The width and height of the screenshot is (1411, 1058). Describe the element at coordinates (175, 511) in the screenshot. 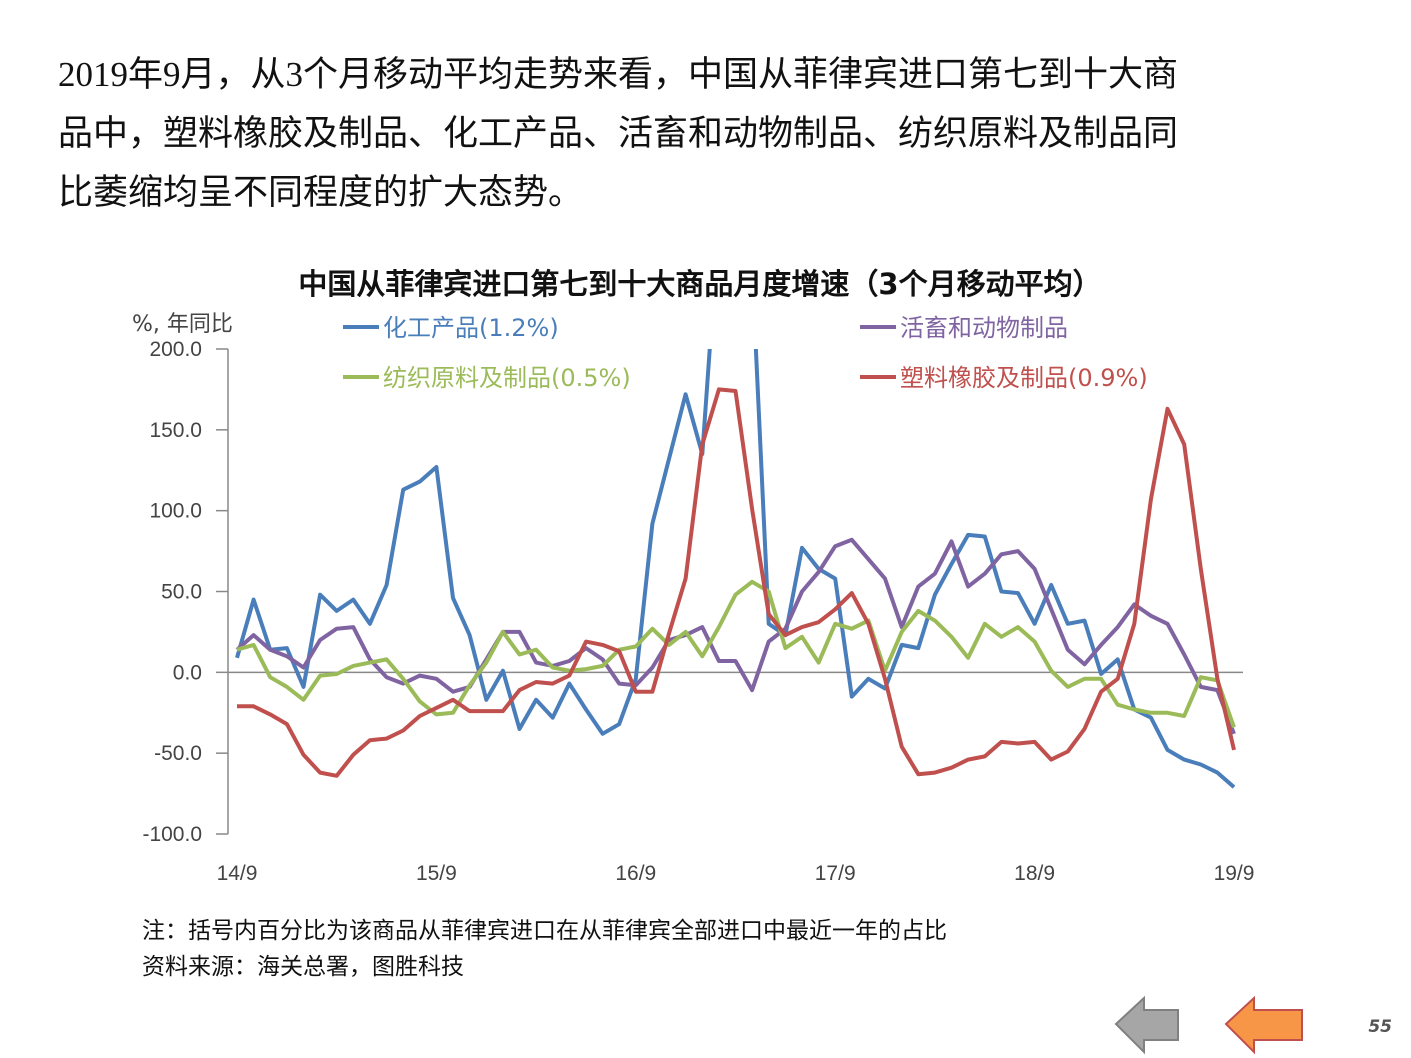

I see `y-tick-label: 100.0` at that location.